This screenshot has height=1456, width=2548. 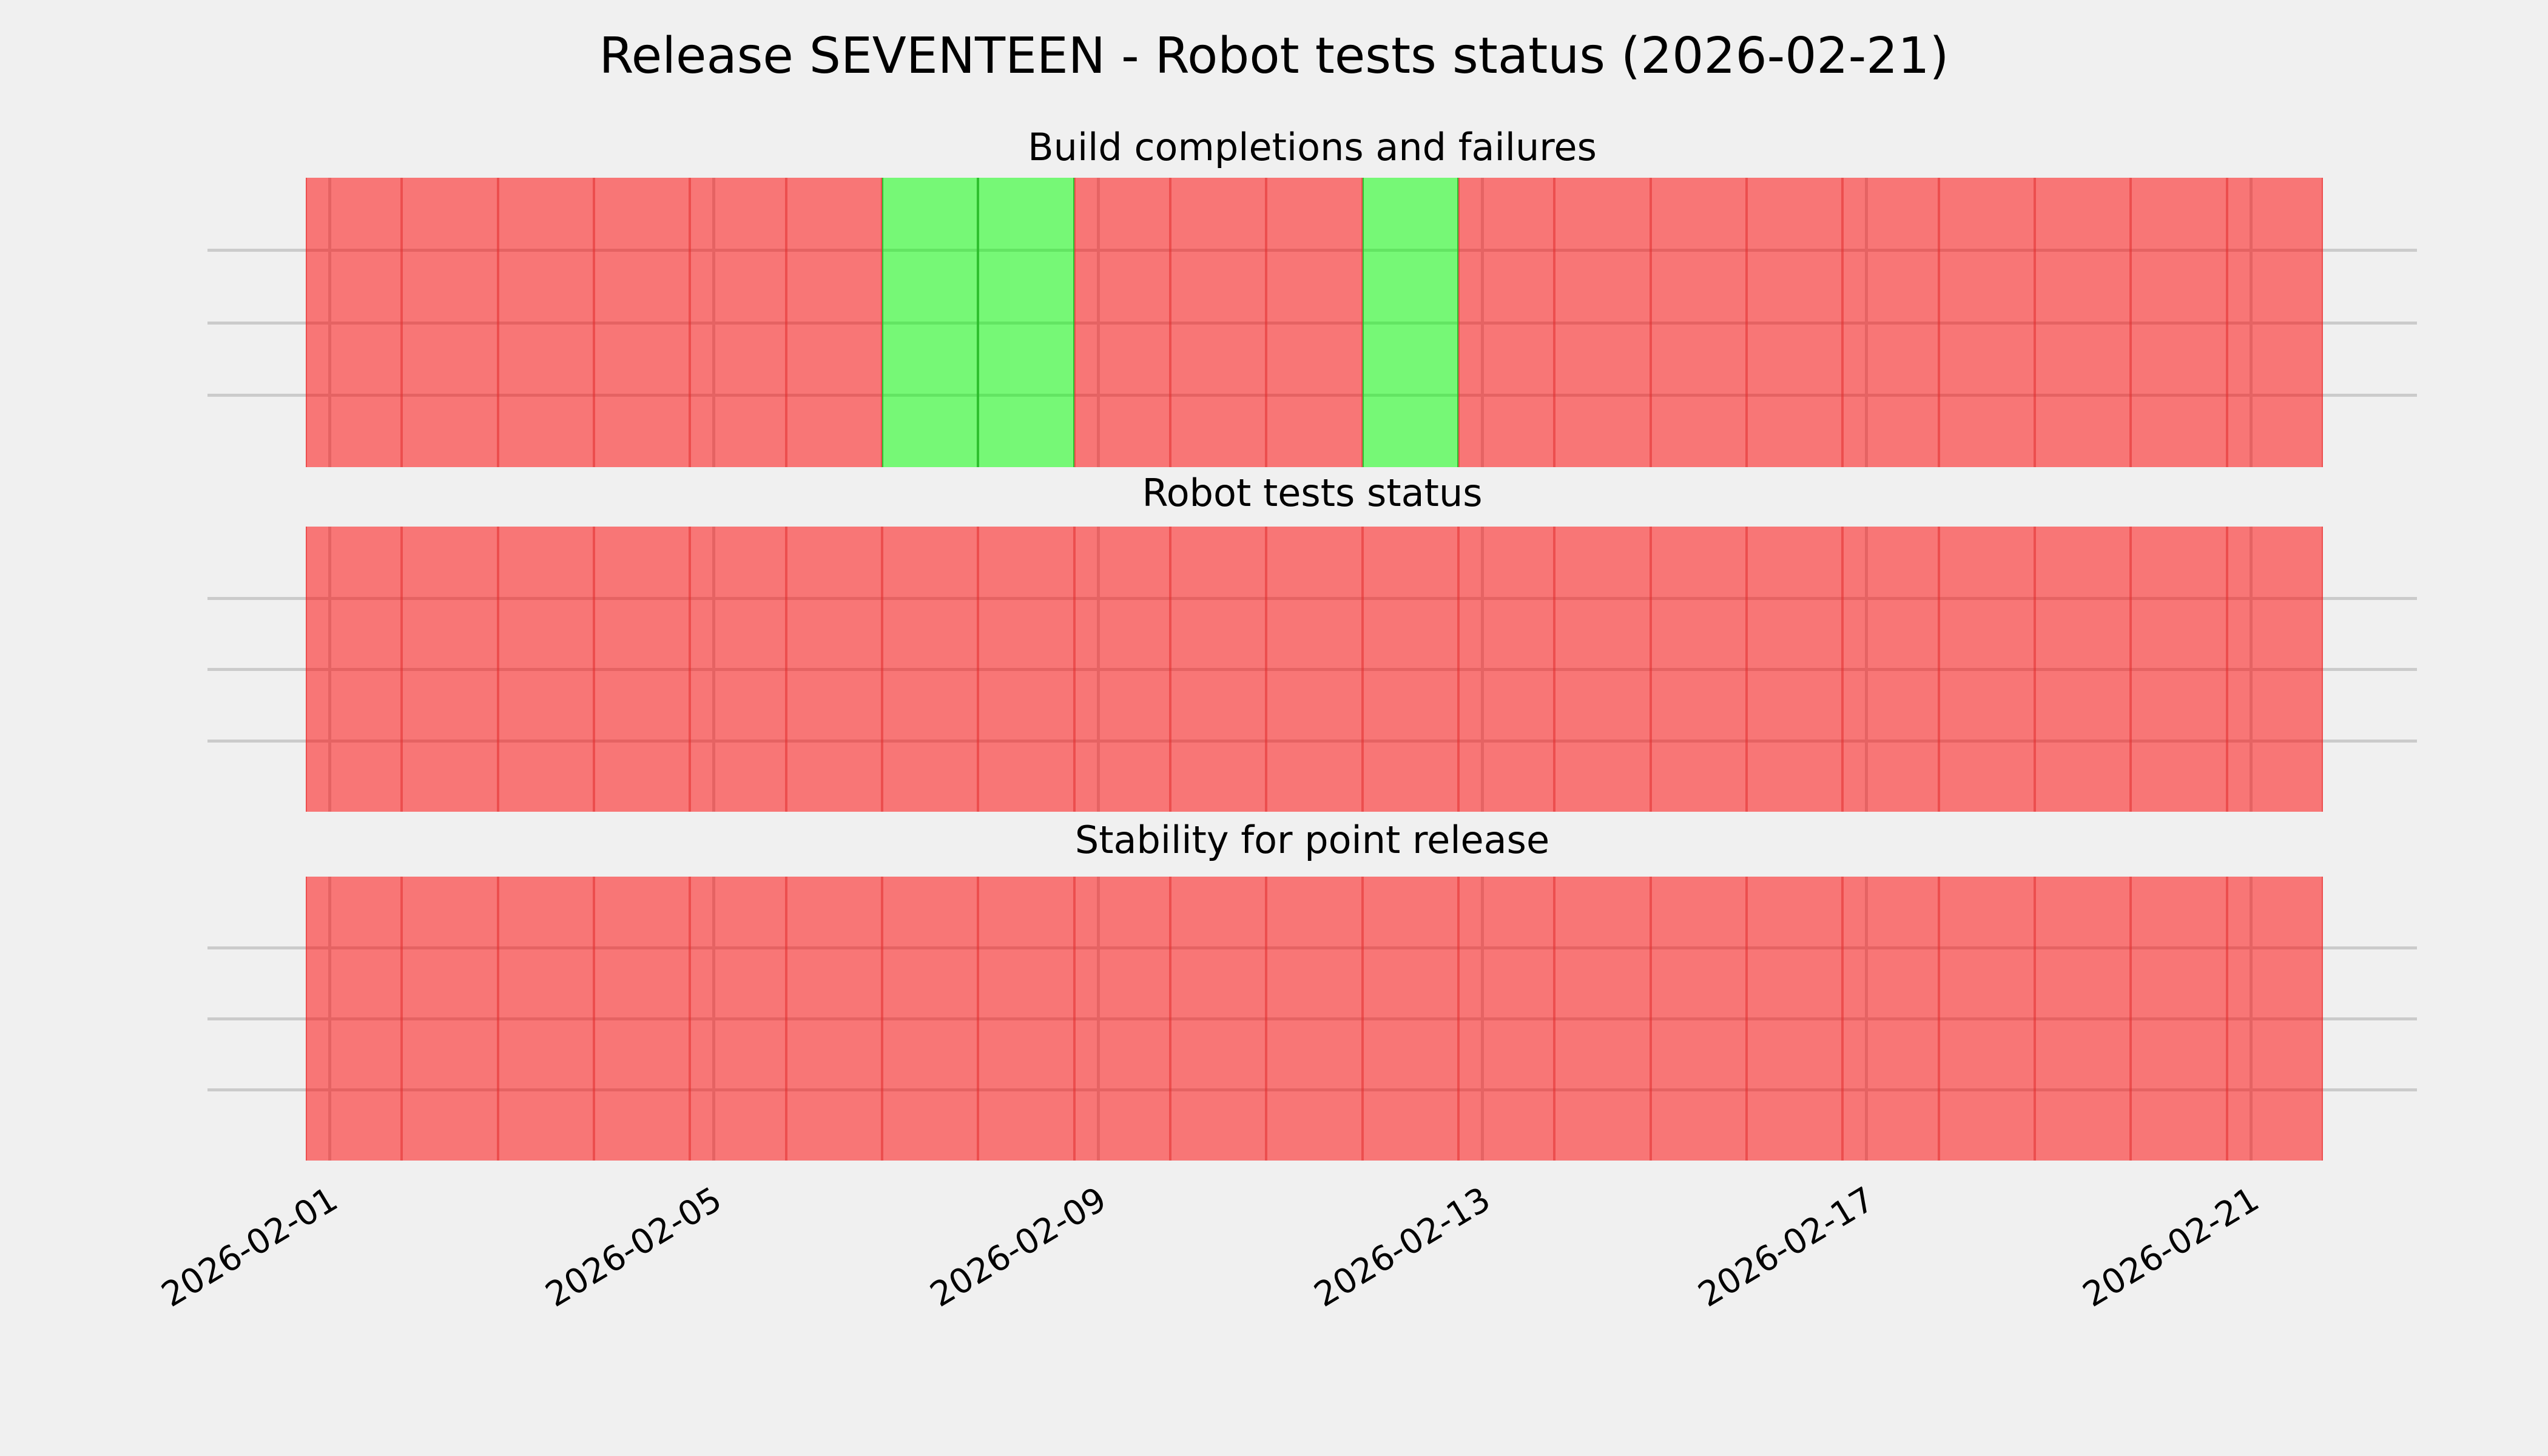 What do you see at coordinates (2171, 1247) in the screenshot?
I see `x-tick-label: 2026-02-21` at bounding box center [2171, 1247].